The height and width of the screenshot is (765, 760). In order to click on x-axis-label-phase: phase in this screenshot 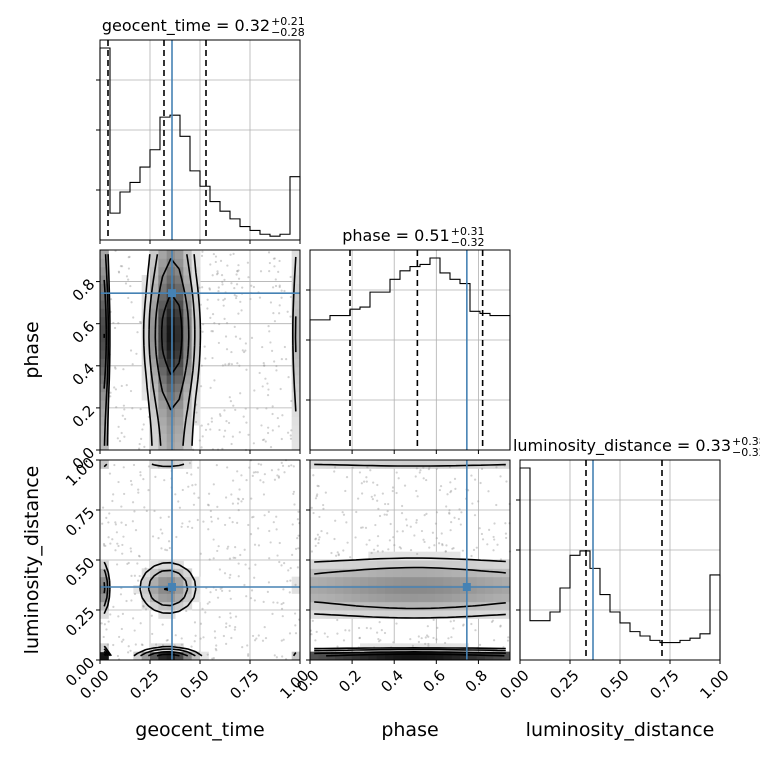, I will do `click(409, 730)`.